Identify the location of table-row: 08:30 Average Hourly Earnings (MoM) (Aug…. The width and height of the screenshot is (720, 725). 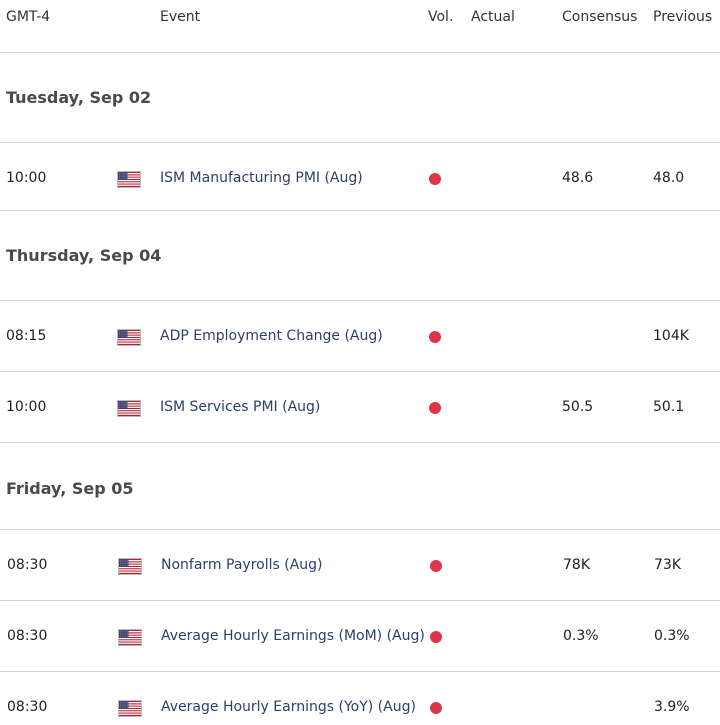
(360, 636).